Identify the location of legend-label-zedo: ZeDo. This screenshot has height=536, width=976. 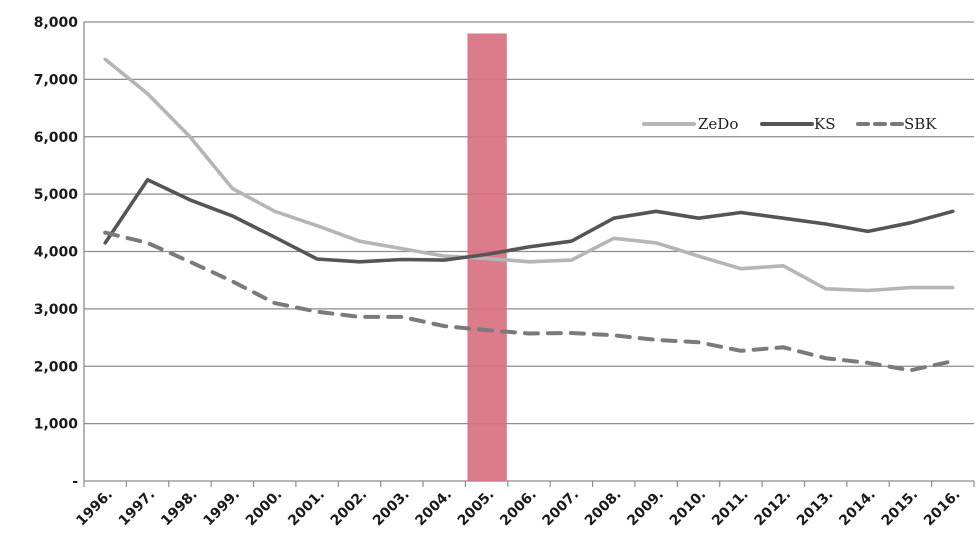
(718, 124).